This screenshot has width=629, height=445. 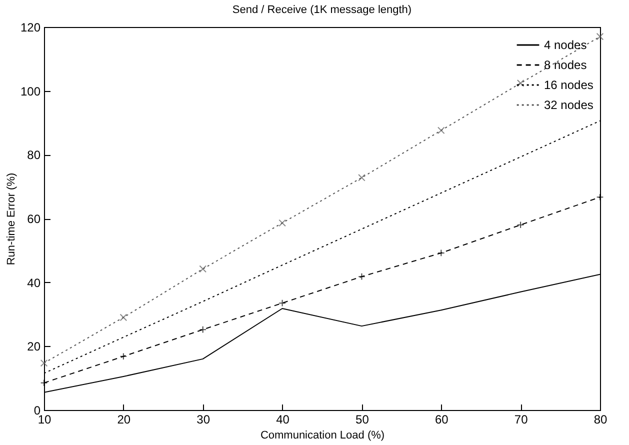 What do you see at coordinates (34, 155) in the screenshot?
I see `y-tick-label: 80` at bounding box center [34, 155].